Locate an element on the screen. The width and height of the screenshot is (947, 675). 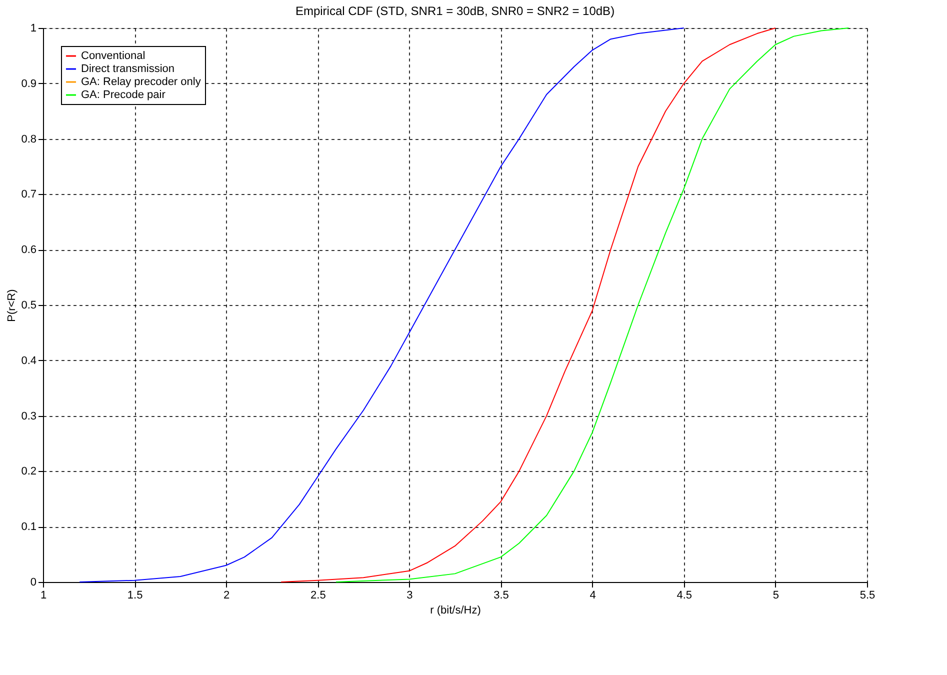
y-tick-label: 0.2 is located at coordinates (28, 472).